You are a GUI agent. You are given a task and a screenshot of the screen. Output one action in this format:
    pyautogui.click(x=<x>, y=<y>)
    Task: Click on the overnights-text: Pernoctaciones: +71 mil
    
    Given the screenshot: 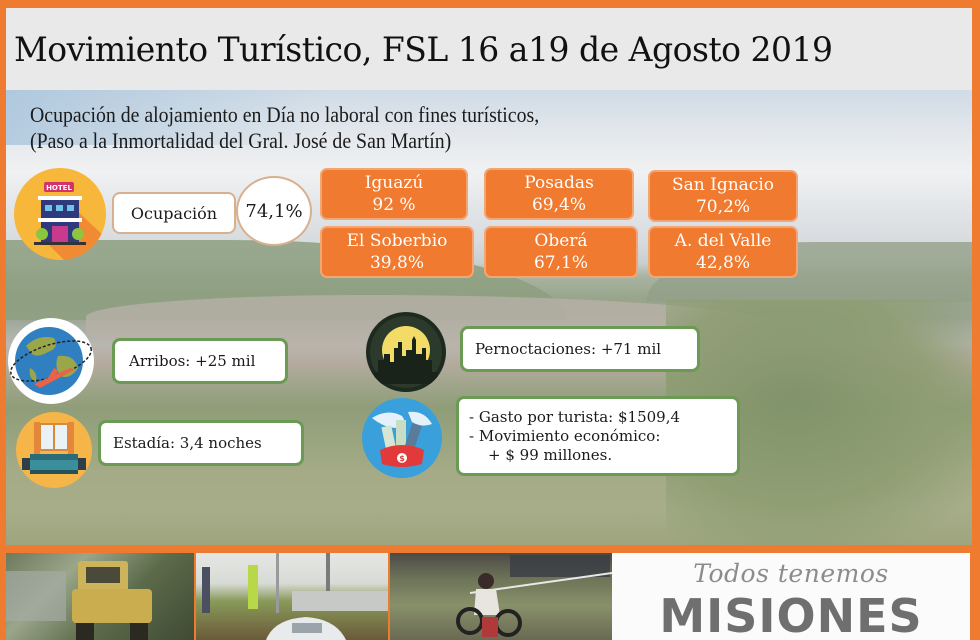 What is the action you would take?
    pyautogui.click(x=568, y=349)
    